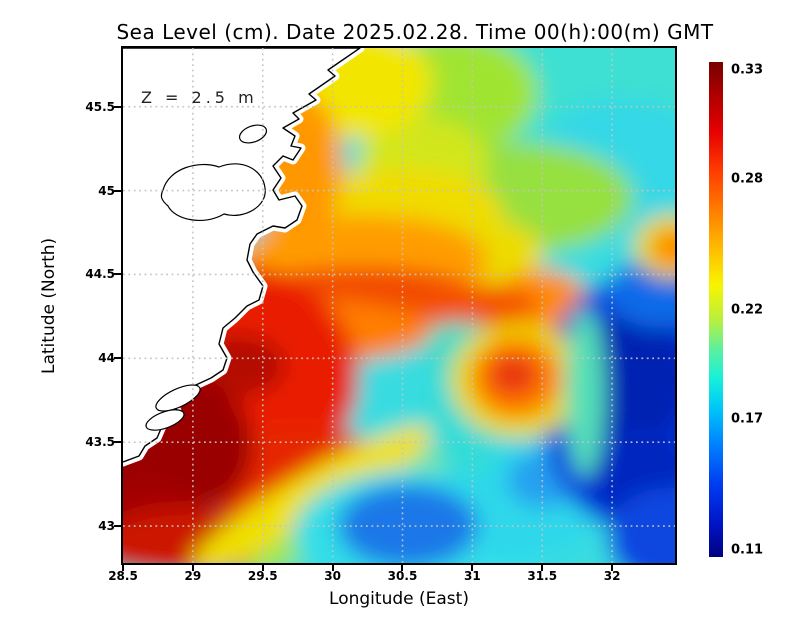 The height and width of the screenshot is (618, 800). What do you see at coordinates (747, 419) in the screenshot?
I see `colorbar-tick-label: 0.17` at bounding box center [747, 419].